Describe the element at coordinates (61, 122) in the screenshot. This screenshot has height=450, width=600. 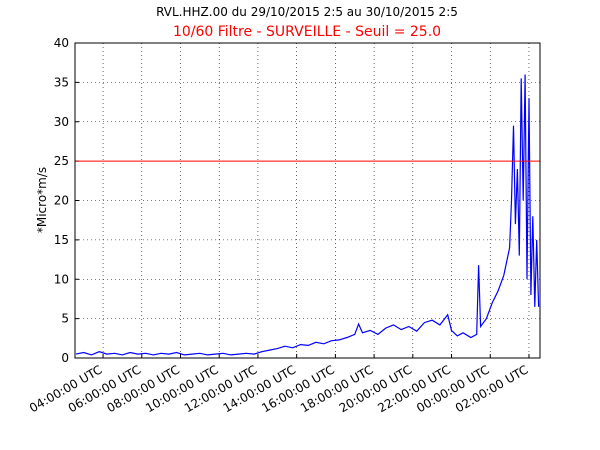
I see `y-tick-label: 30` at that location.